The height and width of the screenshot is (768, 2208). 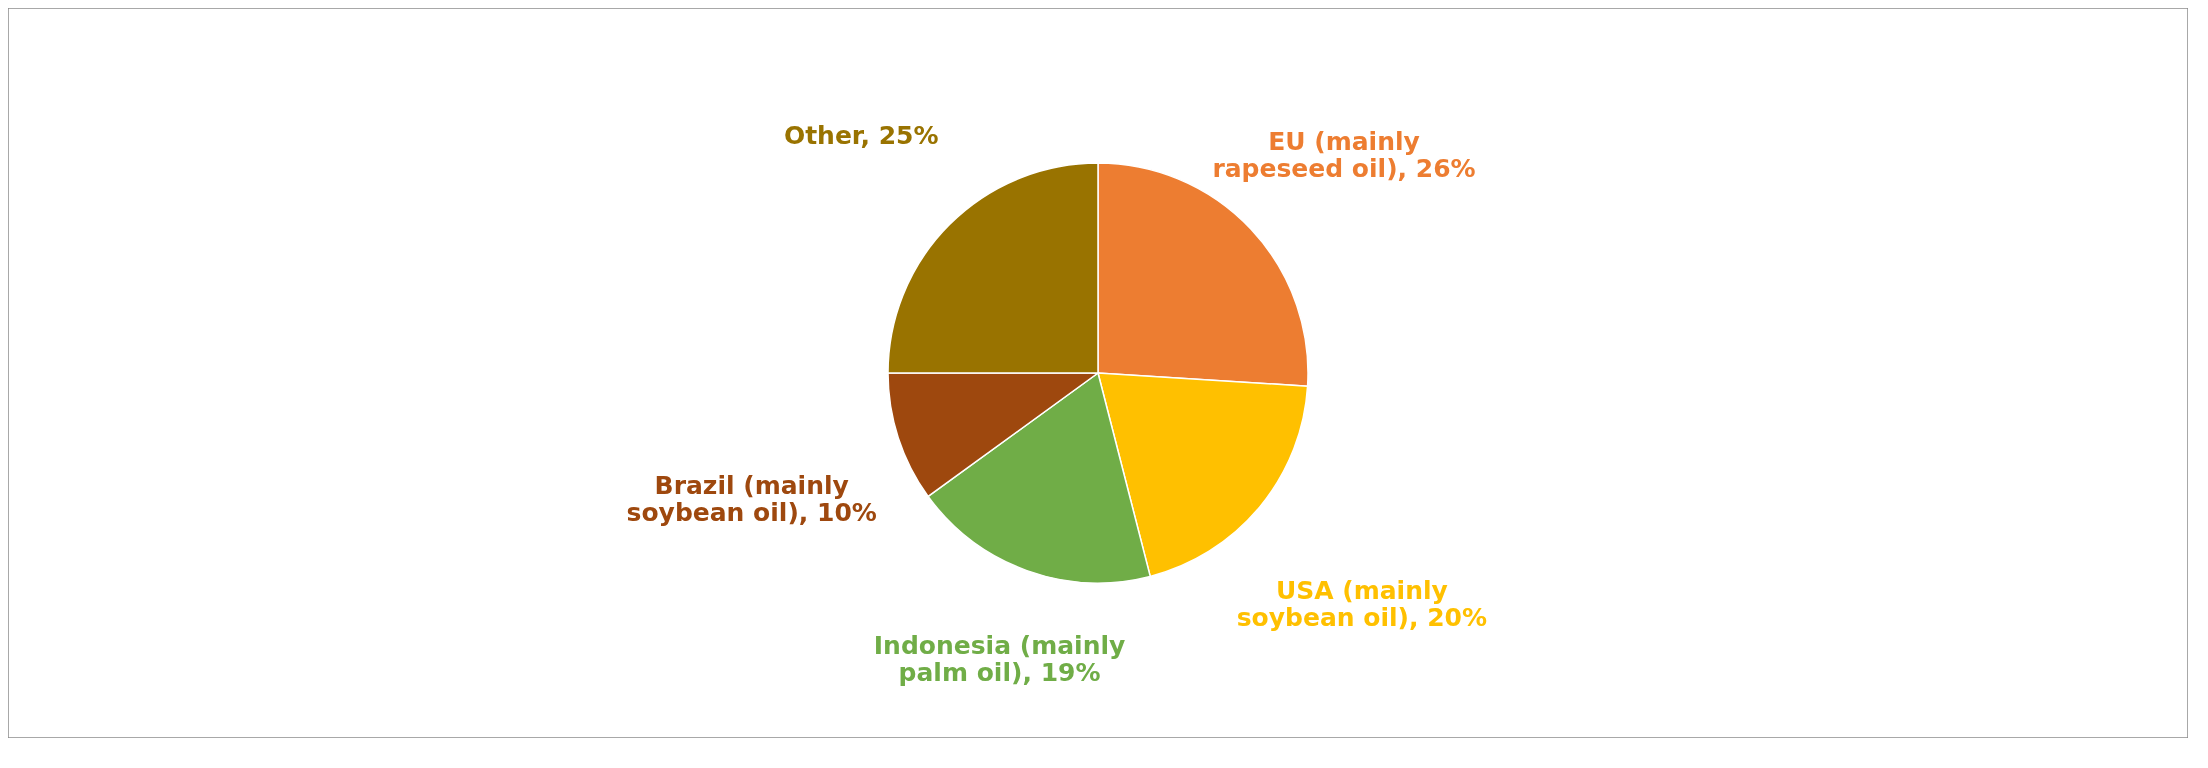 What do you see at coordinates (861, 136) in the screenshot?
I see `slice-label: Other, 25%` at bounding box center [861, 136].